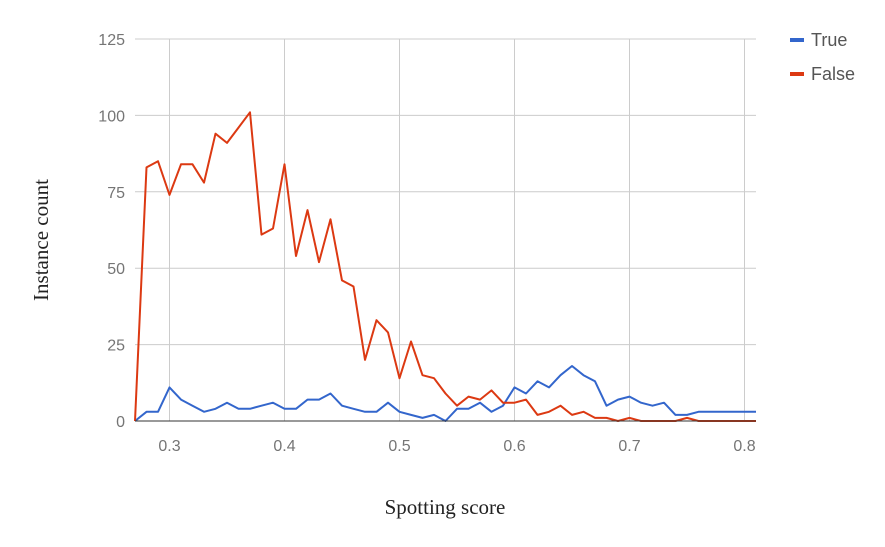 This screenshot has height=547, width=885. Describe the element at coordinates (445, 507) in the screenshot. I see `x-axis-title: Spotting score` at that location.